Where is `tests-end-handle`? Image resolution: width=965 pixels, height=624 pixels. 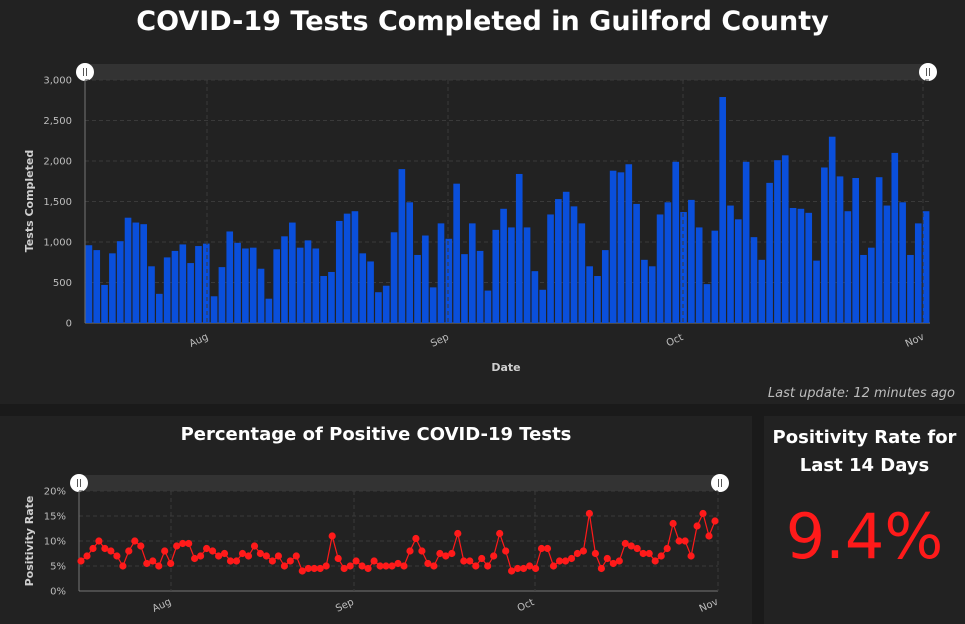 tests-end-handle is located at coordinates (928, 72).